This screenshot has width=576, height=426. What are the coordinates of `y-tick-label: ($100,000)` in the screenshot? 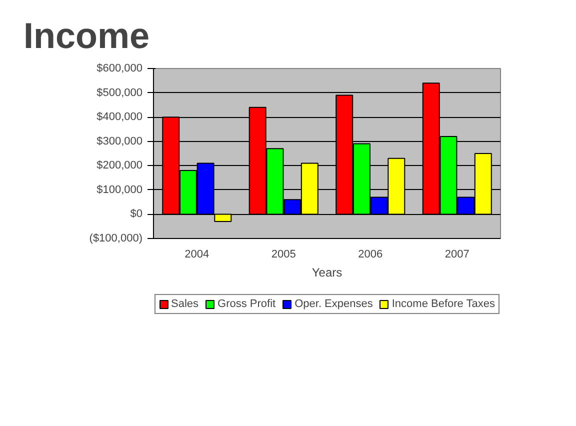 It's located at (116, 238).